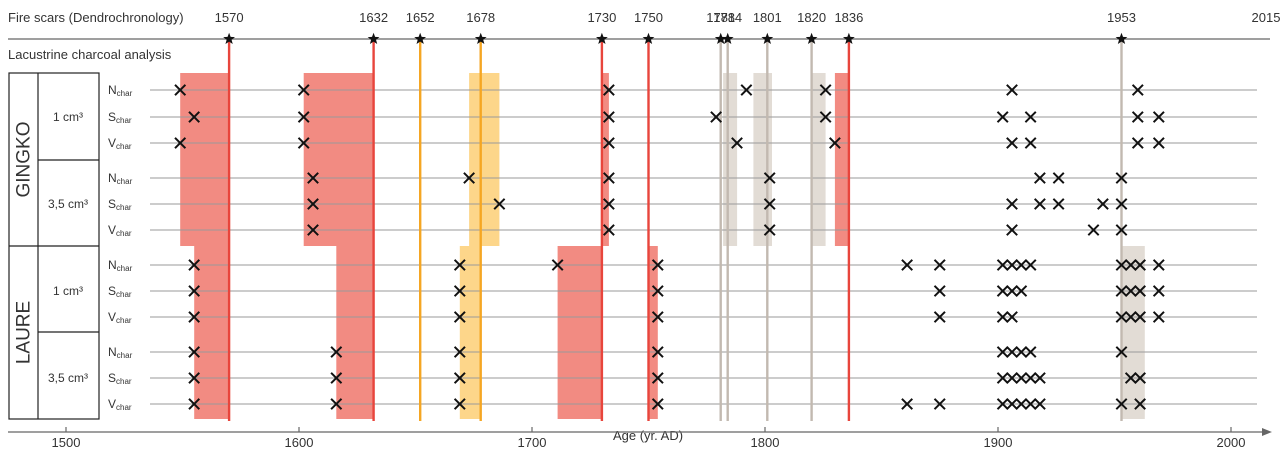 This screenshot has width=1287, height=453. What do you see at coordinates (1158, 317) in the screenshot?
I see `charcoal-peak-laure-0-2-1969` at bounding box center [1158, 317].